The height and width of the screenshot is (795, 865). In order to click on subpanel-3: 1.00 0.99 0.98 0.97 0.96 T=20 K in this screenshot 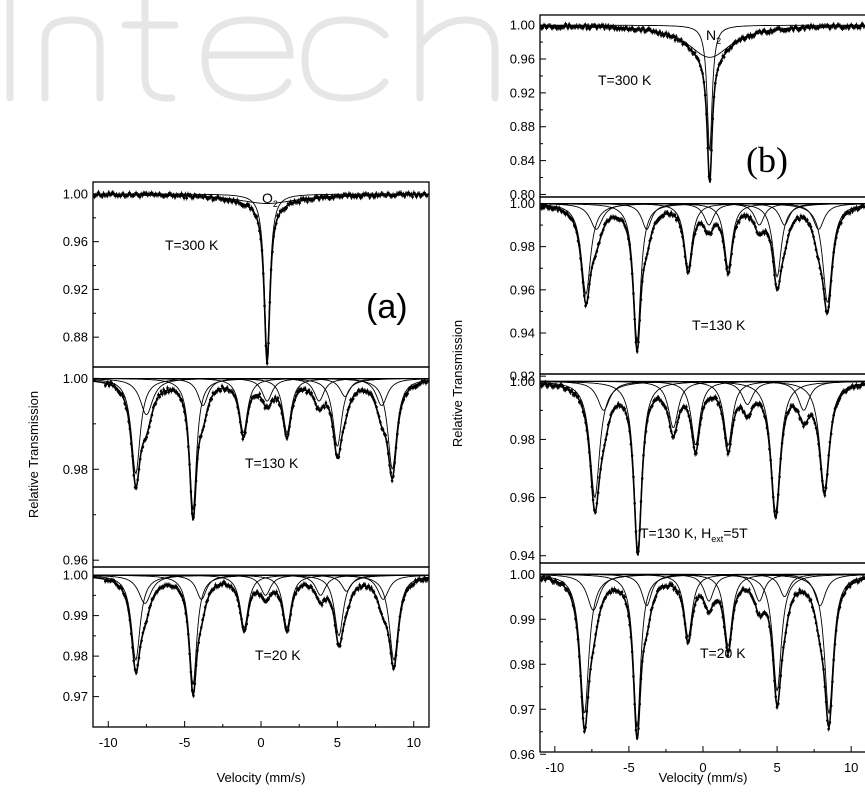, I will do `click(687, 662)`.